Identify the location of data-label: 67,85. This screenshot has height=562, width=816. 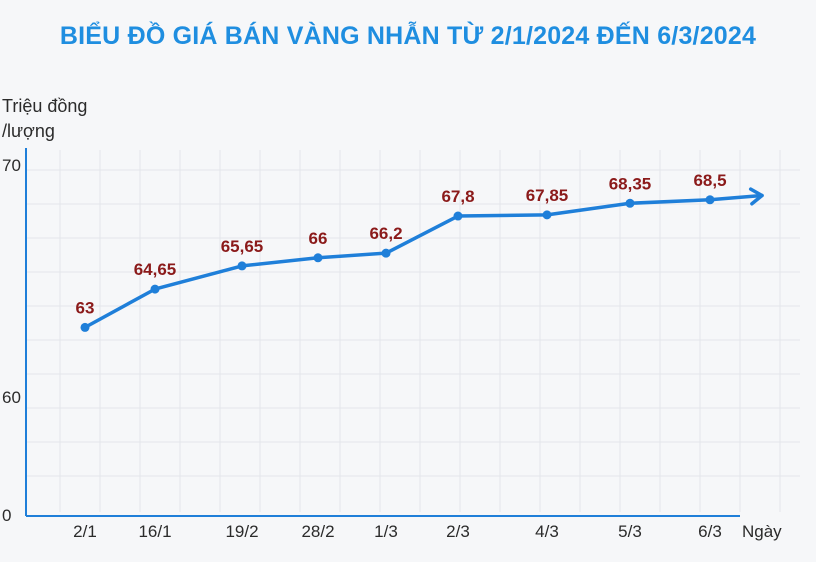
(547, 195).